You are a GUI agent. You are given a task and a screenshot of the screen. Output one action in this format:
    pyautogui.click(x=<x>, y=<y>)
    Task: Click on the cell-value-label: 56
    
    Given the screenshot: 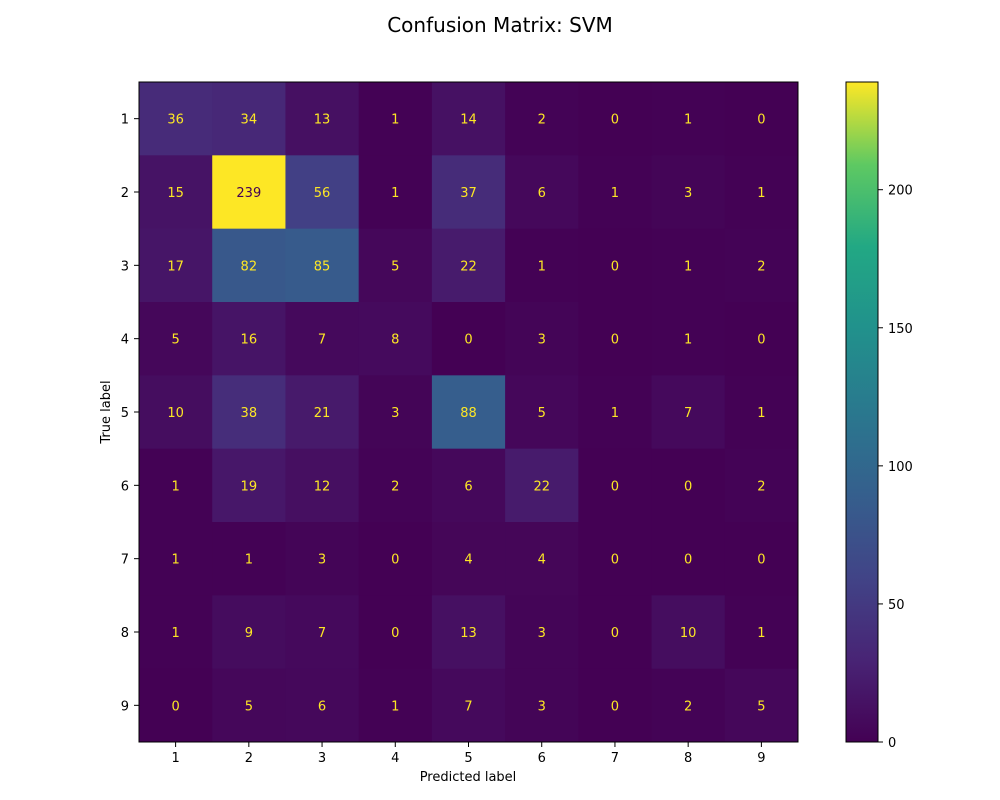 What is the action you would take?
    pyautogui.click(x=322, y=193)
    